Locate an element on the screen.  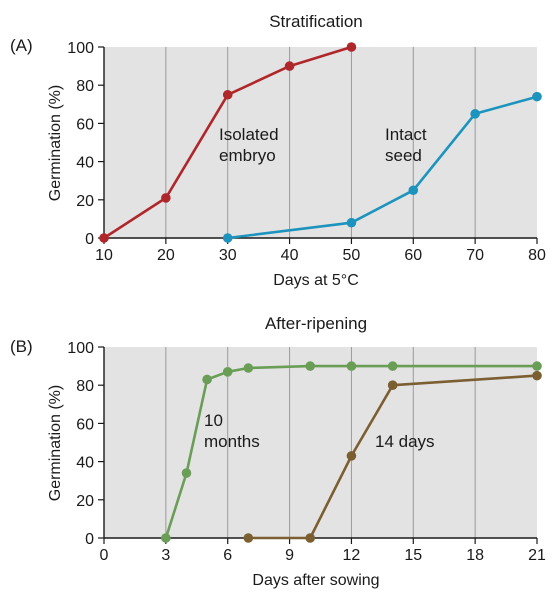
x-tick-label: 9 is located at coordinates (289, 555).